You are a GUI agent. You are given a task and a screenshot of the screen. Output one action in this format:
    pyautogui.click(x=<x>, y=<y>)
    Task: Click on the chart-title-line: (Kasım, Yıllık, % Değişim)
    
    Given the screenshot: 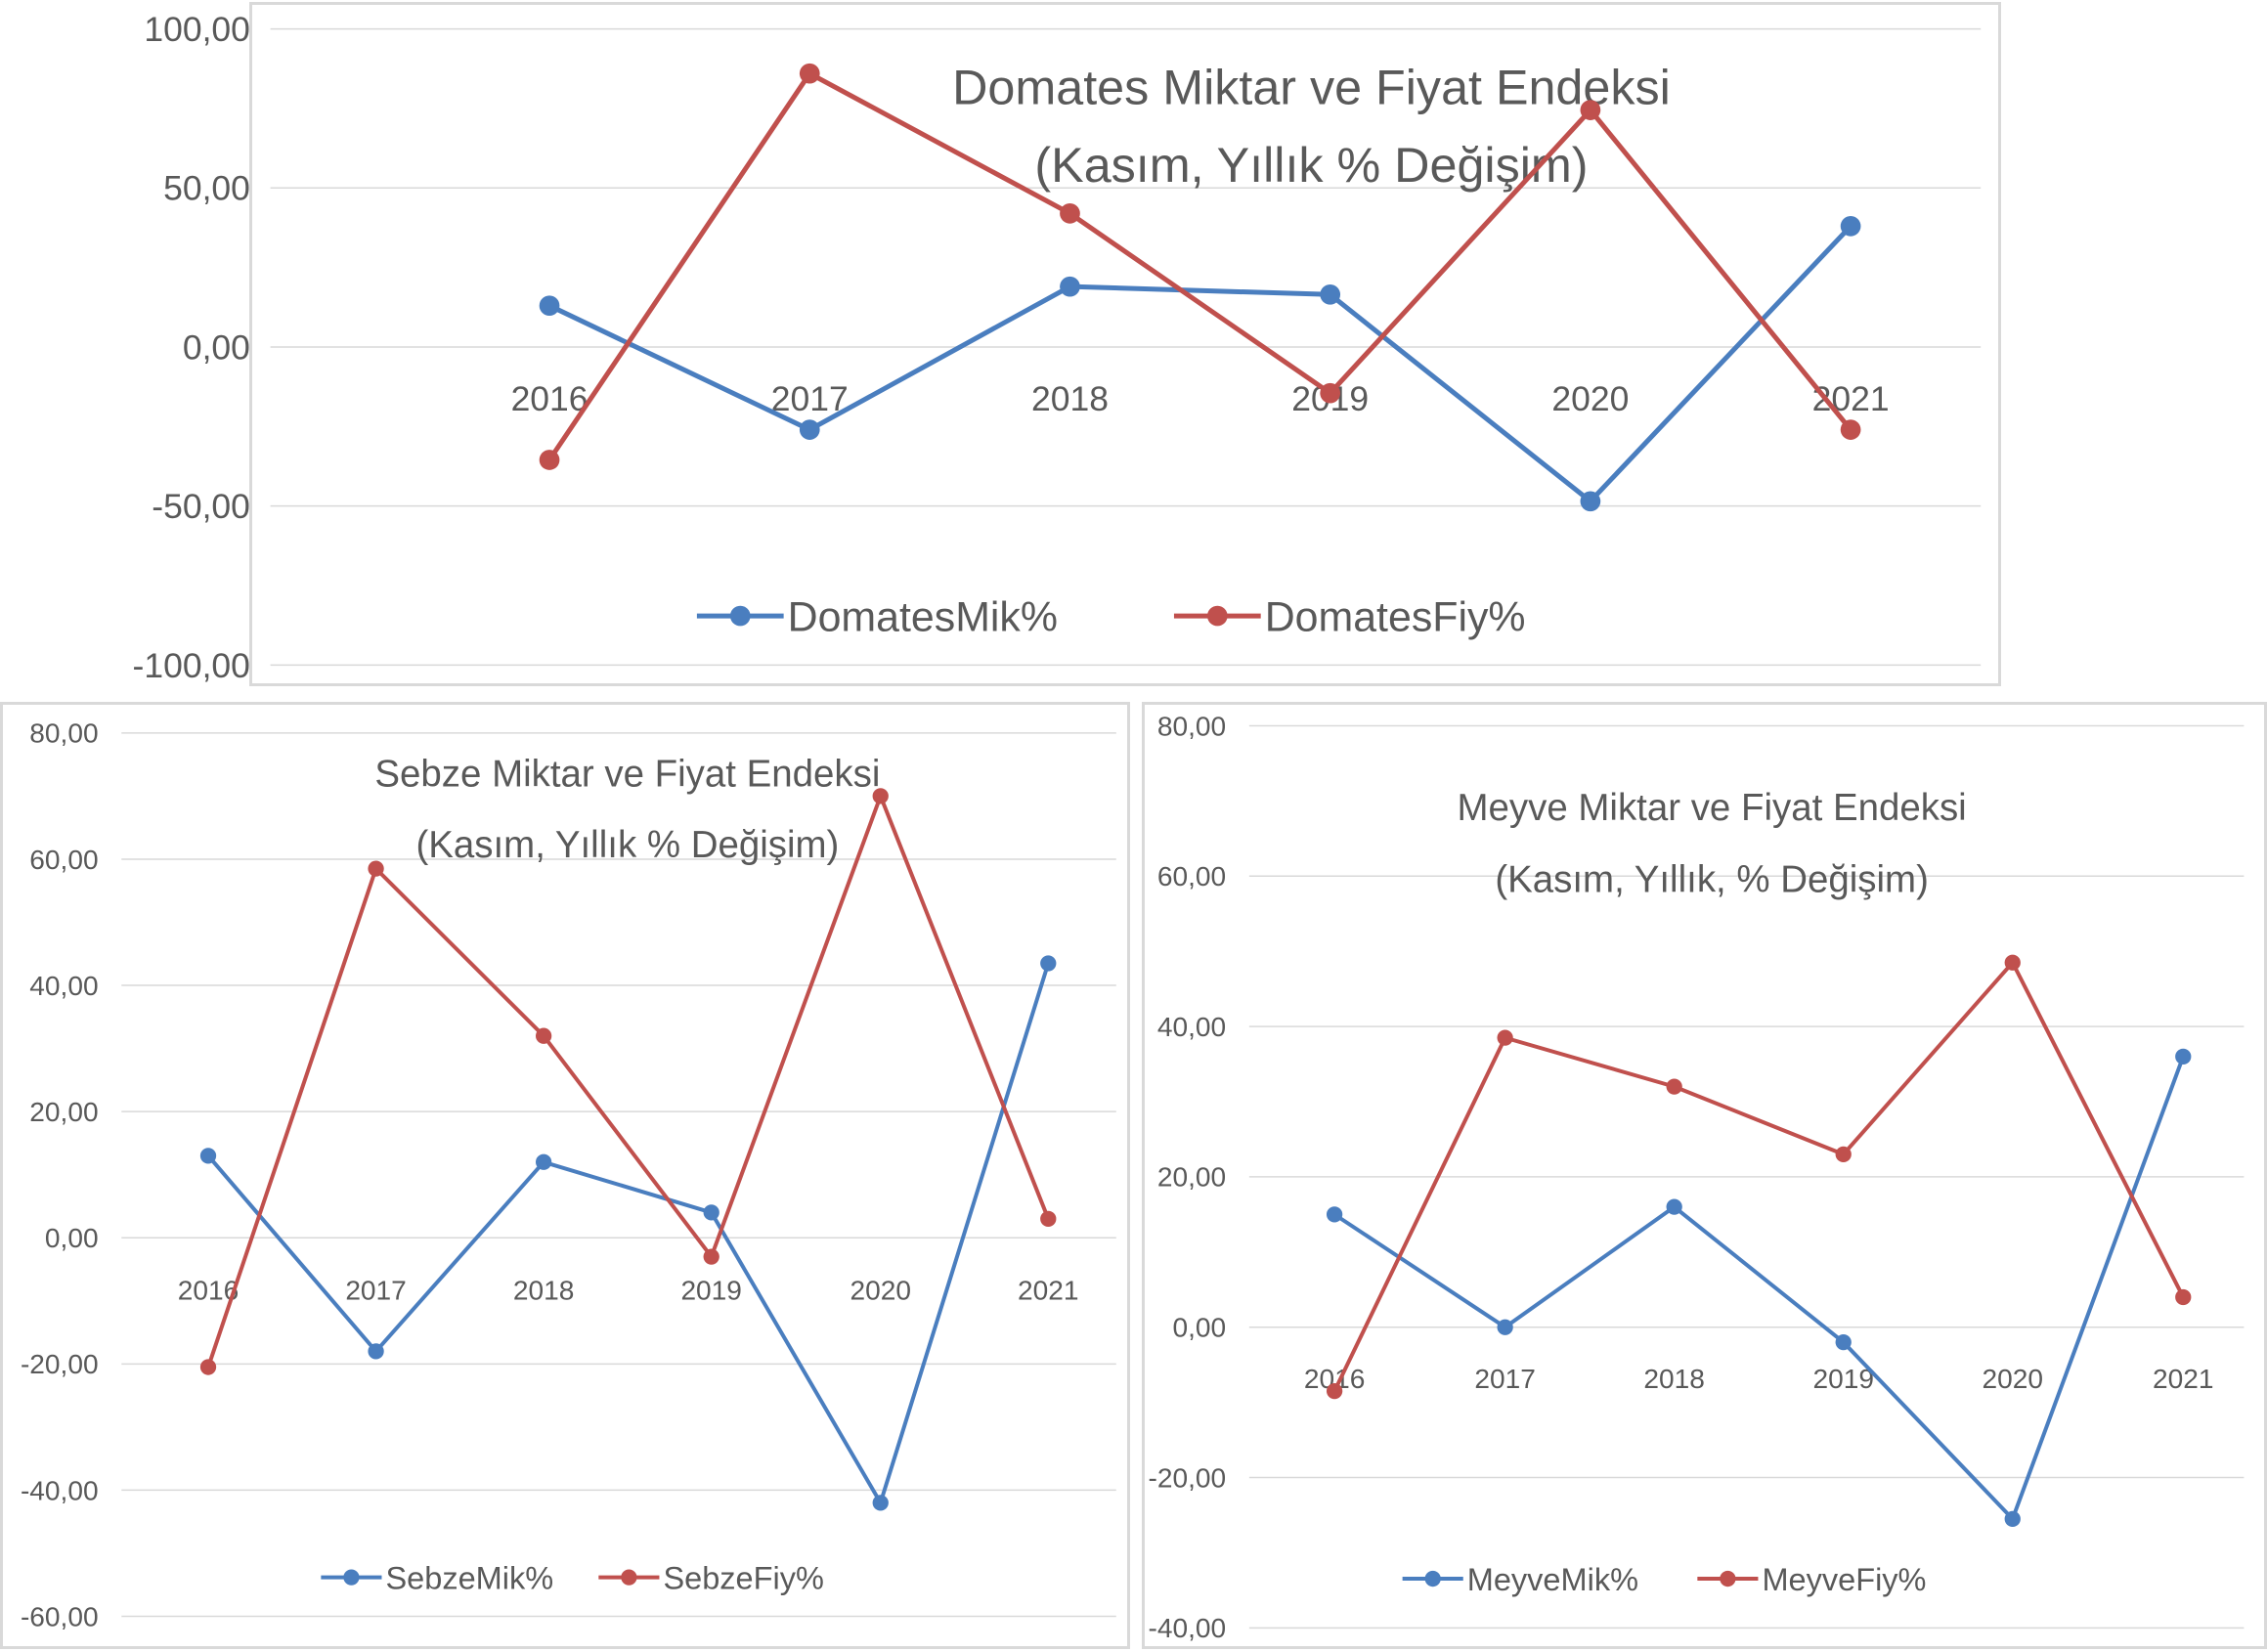 What is the action you would take?
    pyautogui.click(x=1712, y=880)
    